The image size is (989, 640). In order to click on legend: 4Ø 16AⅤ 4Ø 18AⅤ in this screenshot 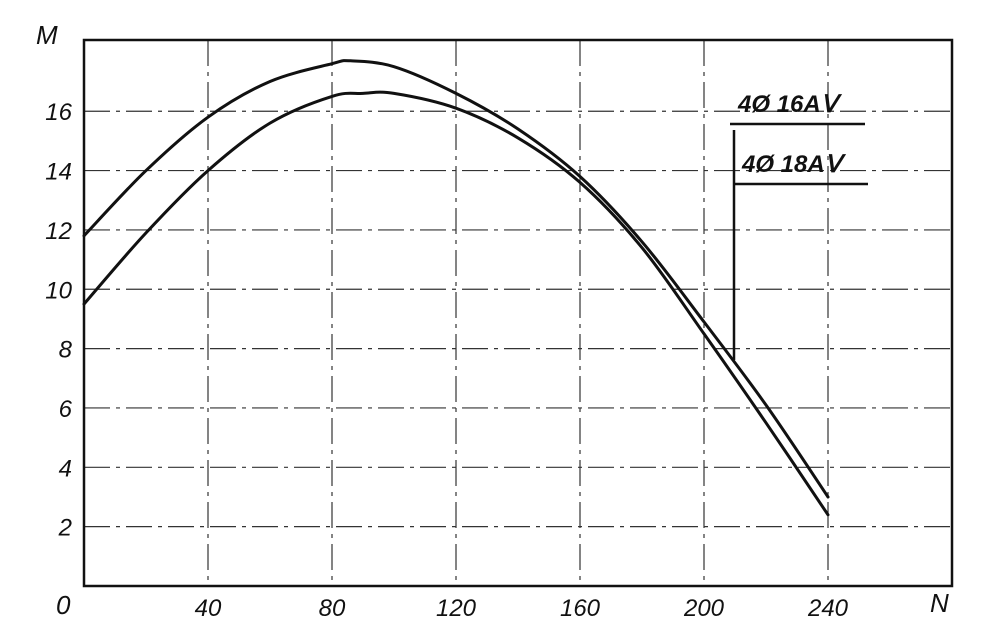, I will do `click(799, 225)`.